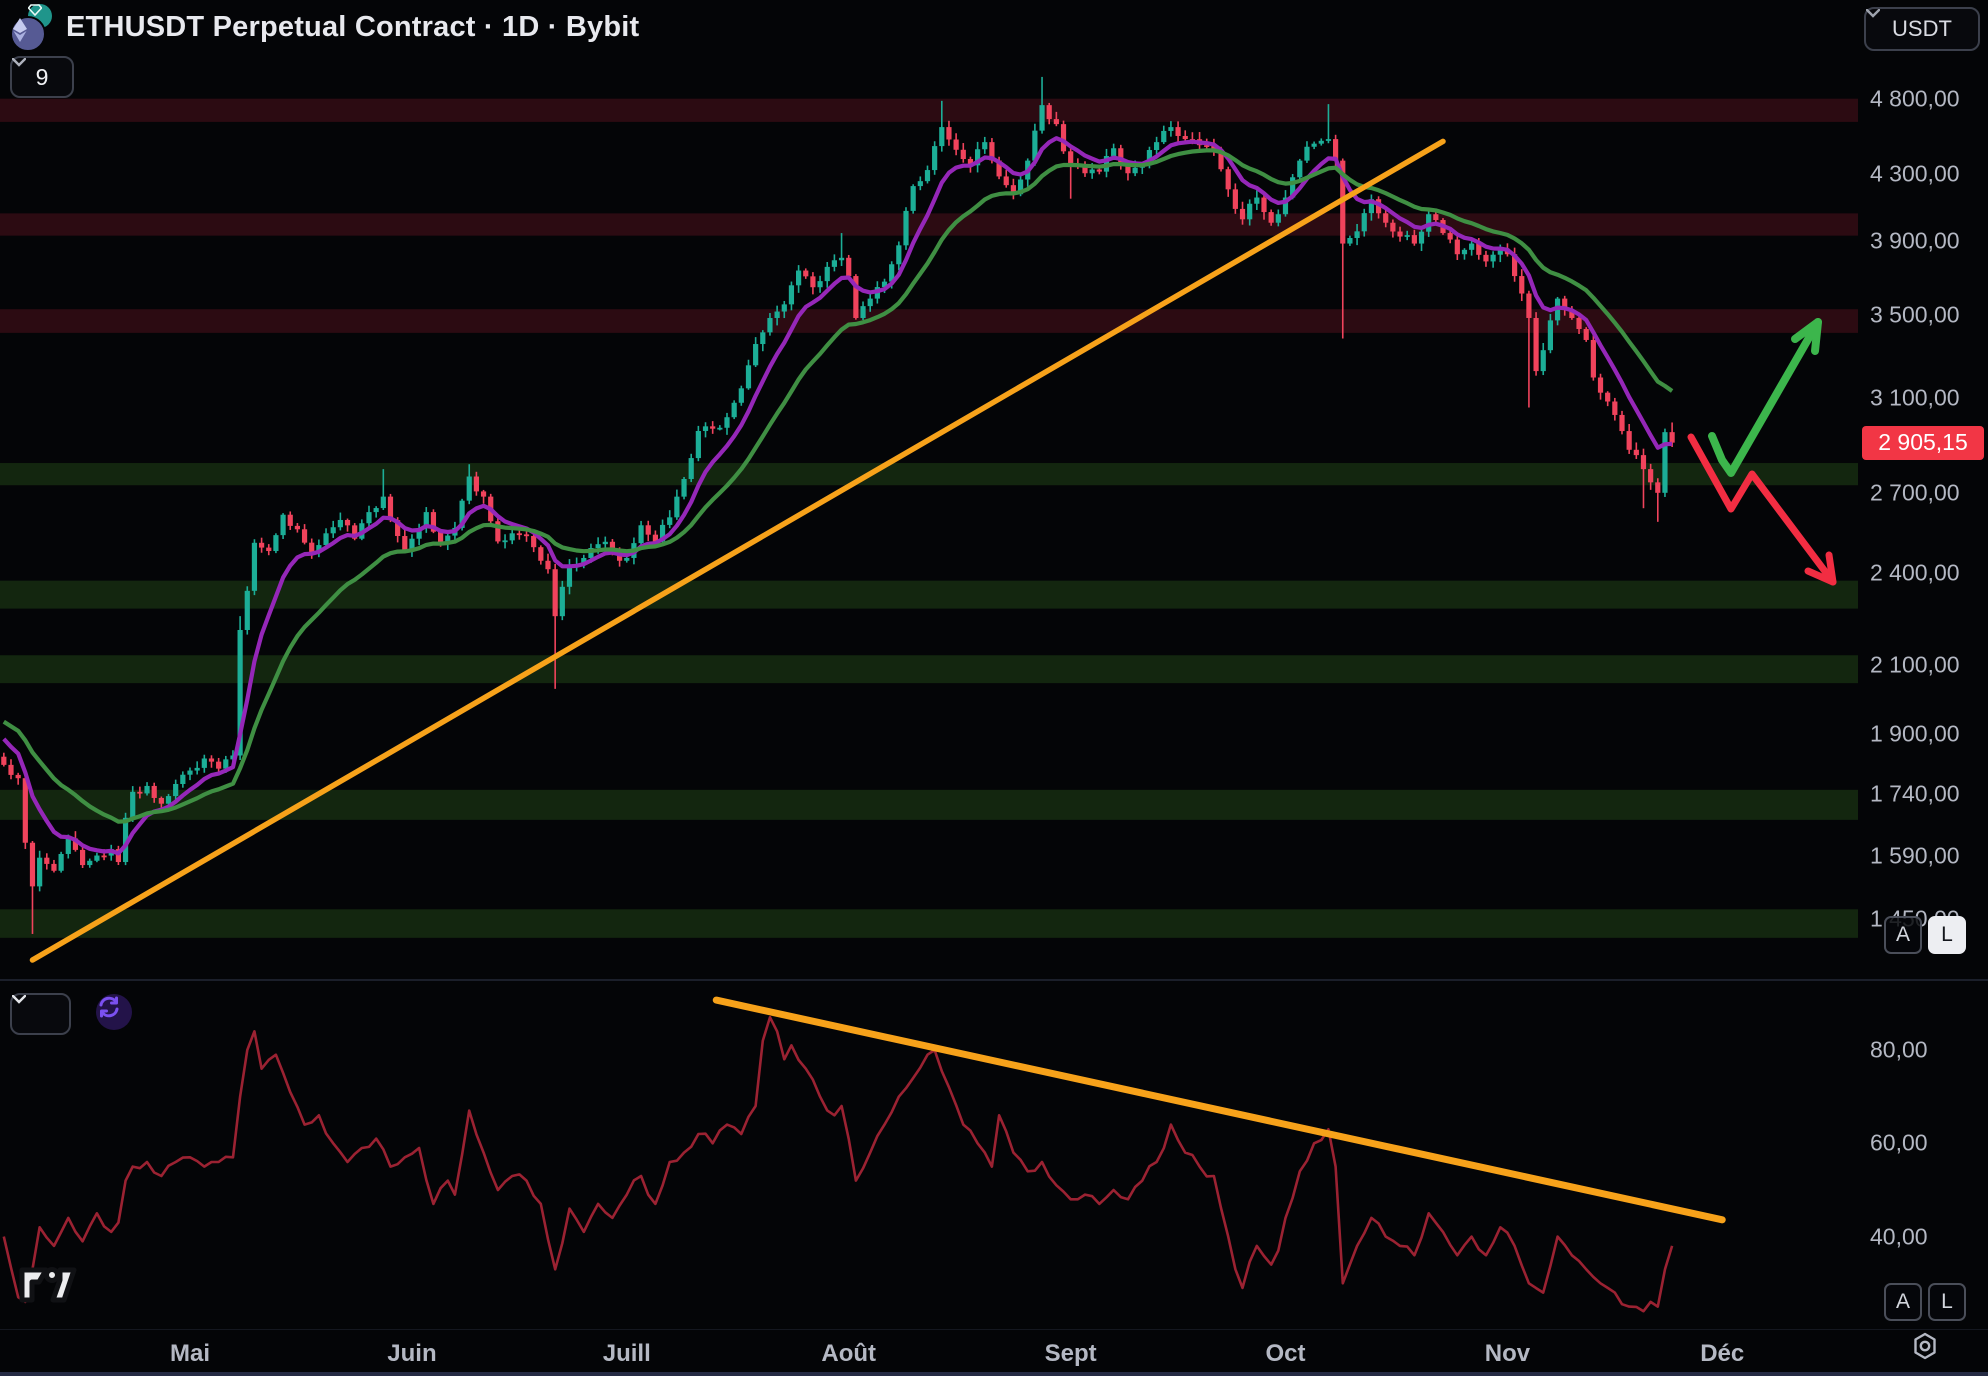 The image size is (1988, 1376). I want to click on price-tick-label: 3 900,00, so click(1915, 240).